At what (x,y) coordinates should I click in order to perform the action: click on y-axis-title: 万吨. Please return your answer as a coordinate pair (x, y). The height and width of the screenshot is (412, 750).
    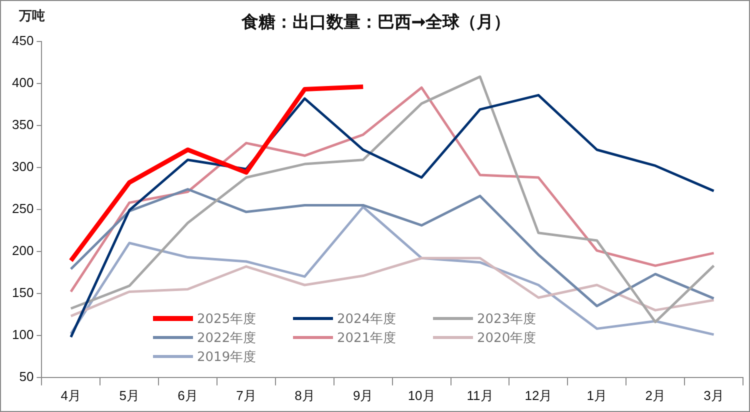
    Looking at the image, I should click on (32, 16).